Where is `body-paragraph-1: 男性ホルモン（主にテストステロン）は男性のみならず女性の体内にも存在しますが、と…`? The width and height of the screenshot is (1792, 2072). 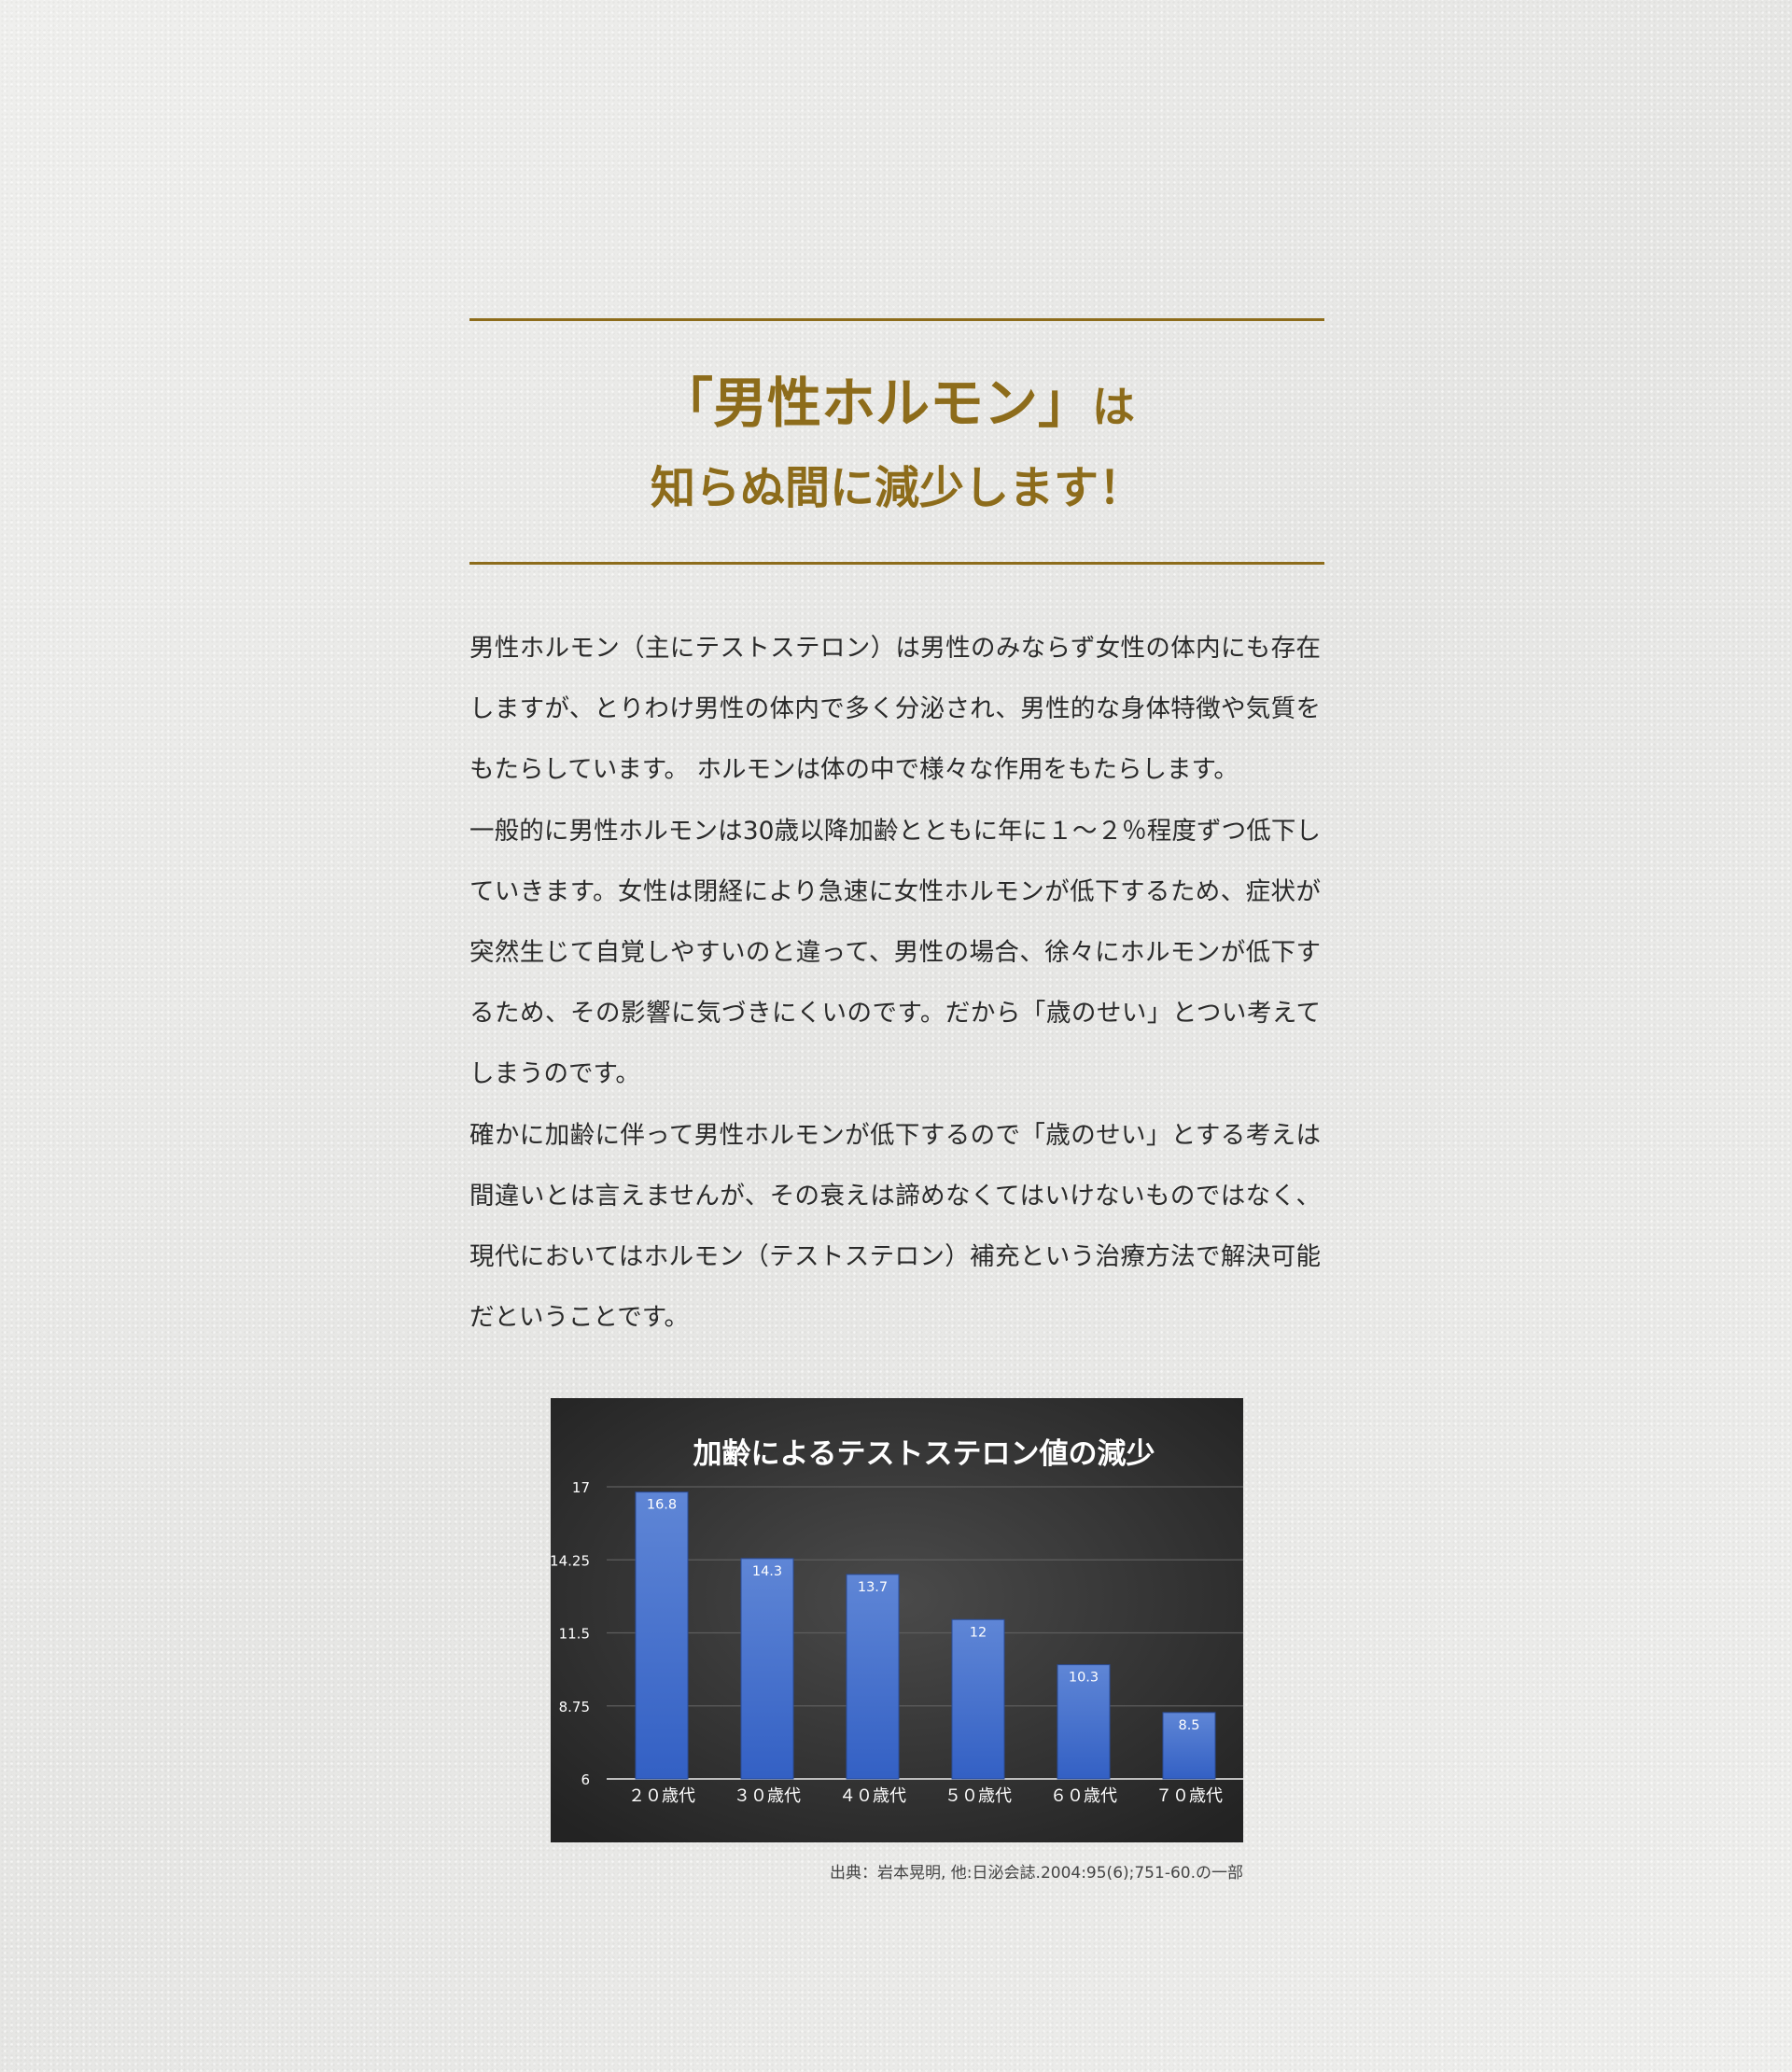 body-paragraph-1: 男性ホルモン（主にテストステロン）は男性のみならず女性の体内にも存在しますが、と… is located at coordinates (895, 709).